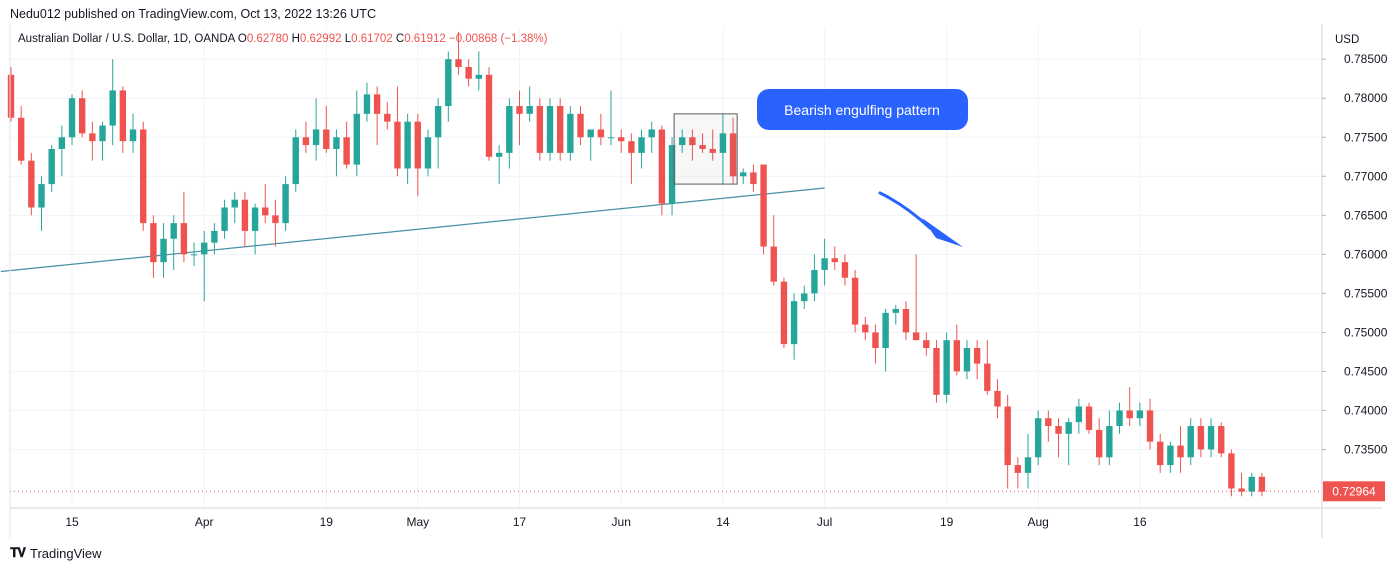 The width and height of the screenshot is (1400, 570). What do you see at coordinates (862, 109) in the screenshot?
I see `annotation-callout` at bounding box center [862, 109].